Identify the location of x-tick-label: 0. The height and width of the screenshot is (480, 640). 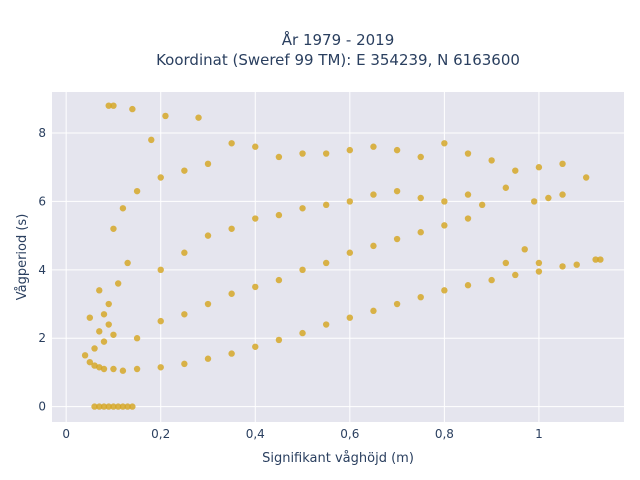
(66, 434).